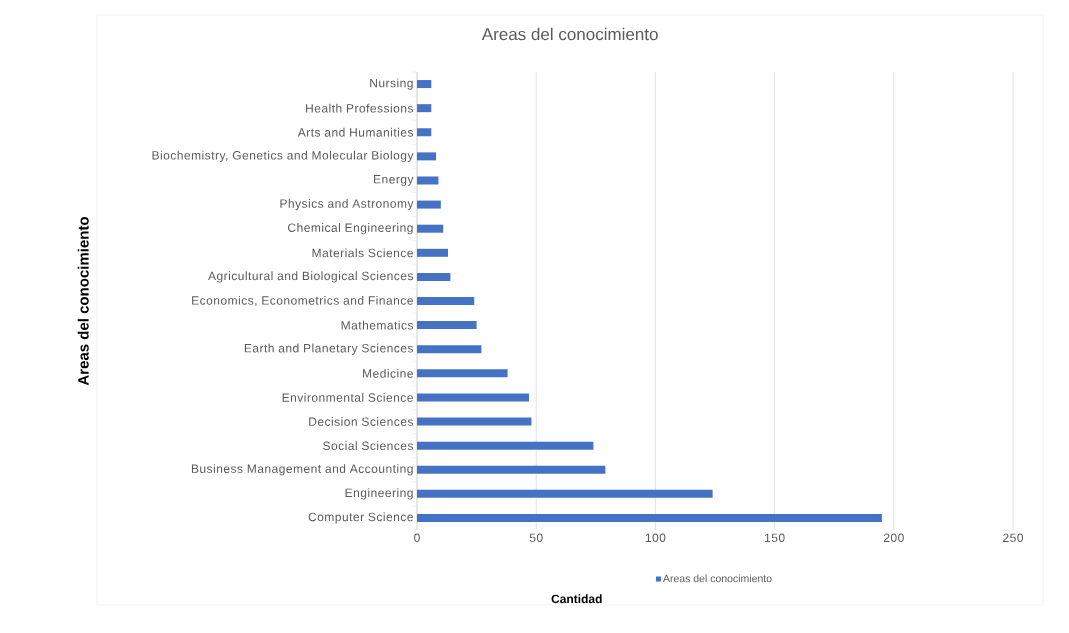  I want to click on y-tick-label: Biochemistry, Genetics and Molecular Biology, so click(283, 156).